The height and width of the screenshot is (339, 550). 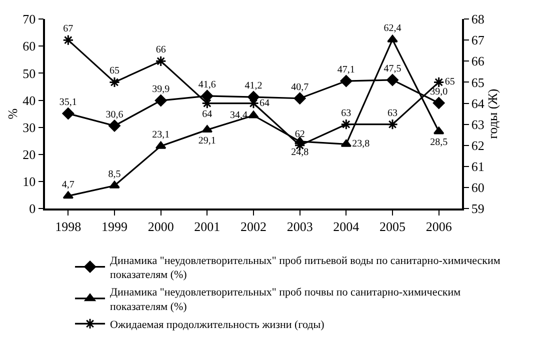 I want to click on data-label: 47,1, so click(x=346, y=70).